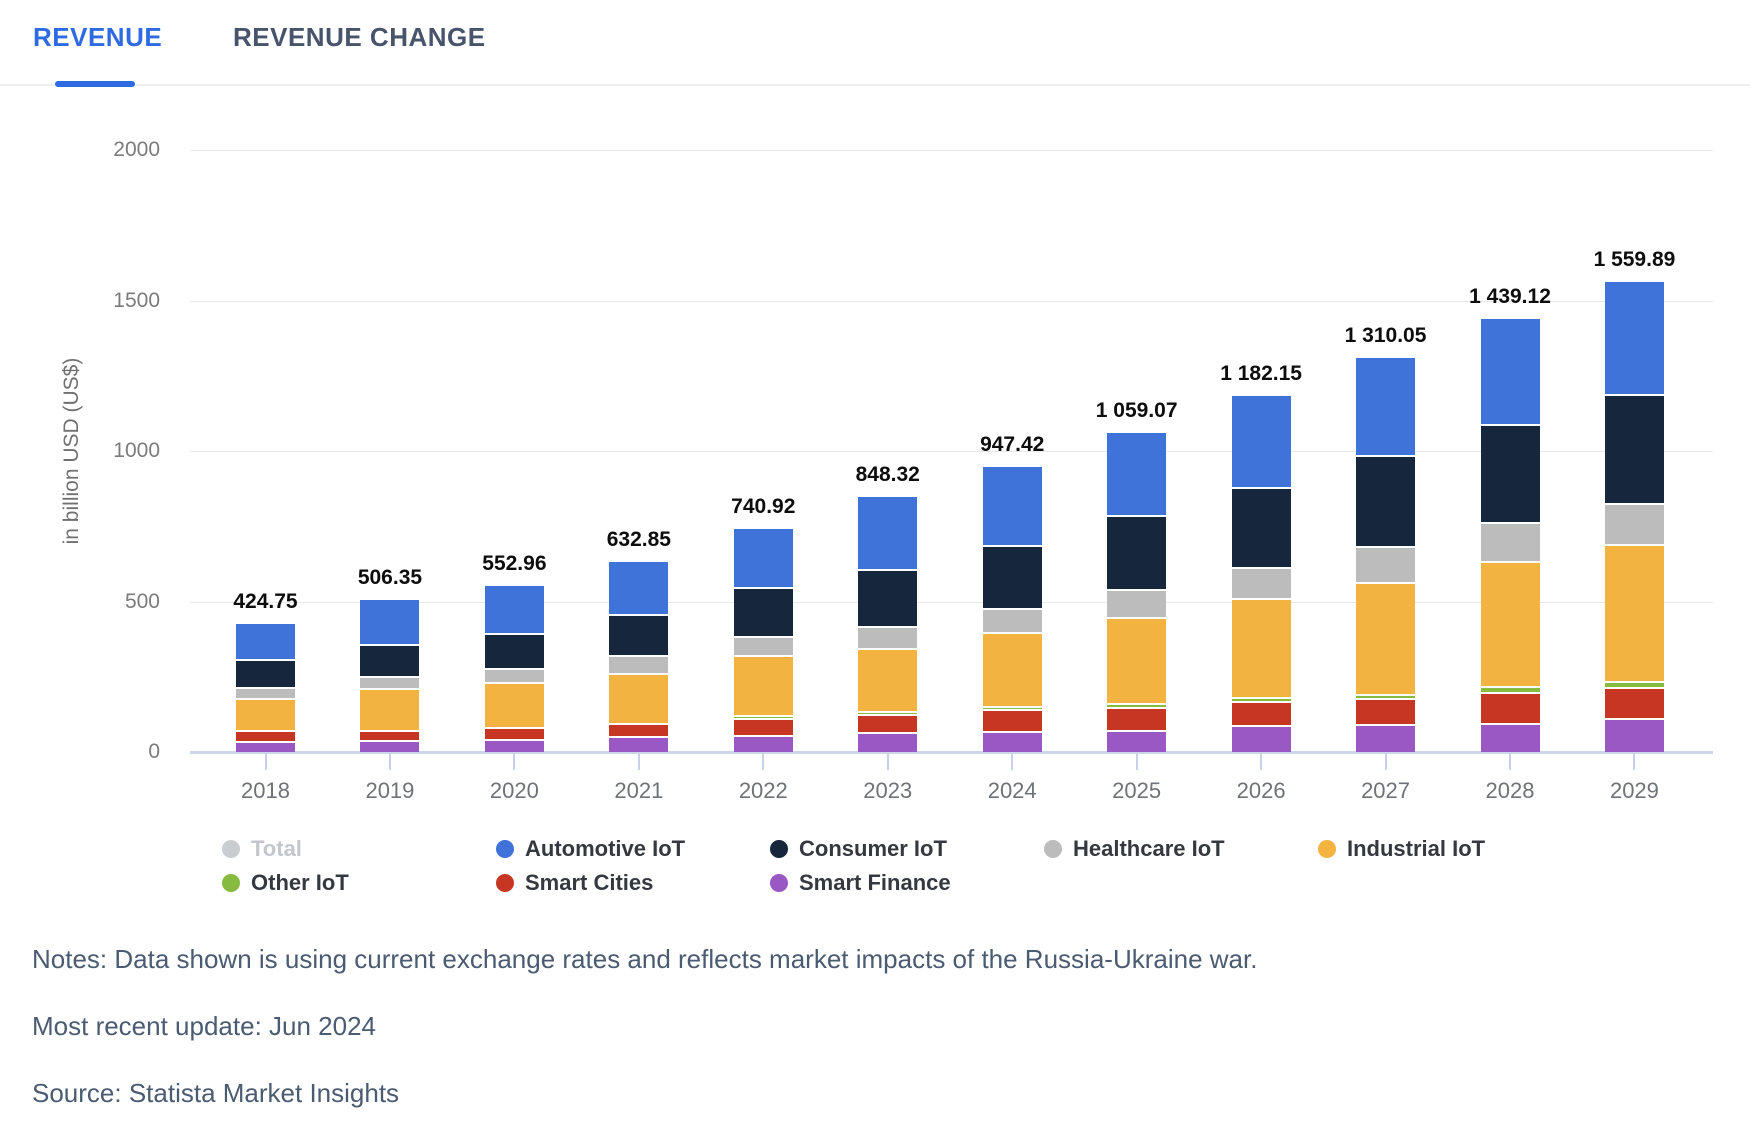  I want to click on segment-industrial-iot-2021, so click(639, 699).